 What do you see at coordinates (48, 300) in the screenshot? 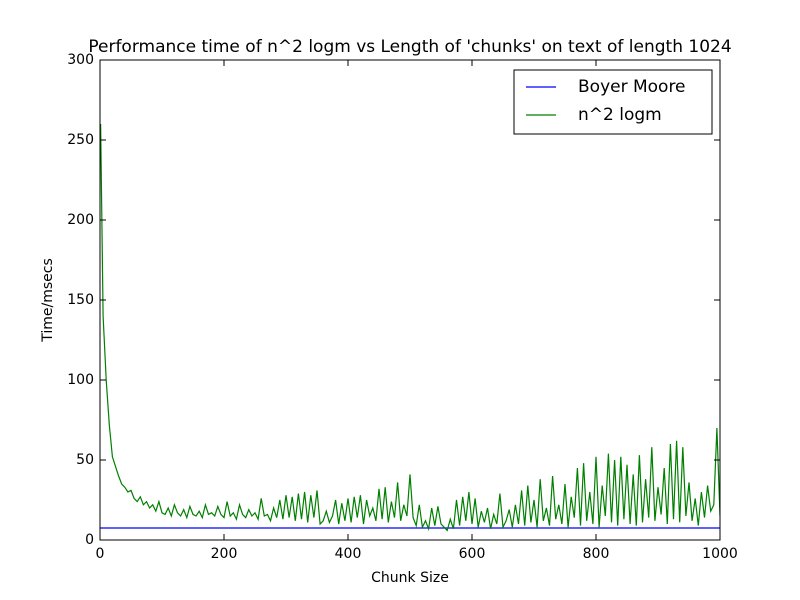
I see `y-axis-label: Time/msecs` at bounding box center [48, 300].